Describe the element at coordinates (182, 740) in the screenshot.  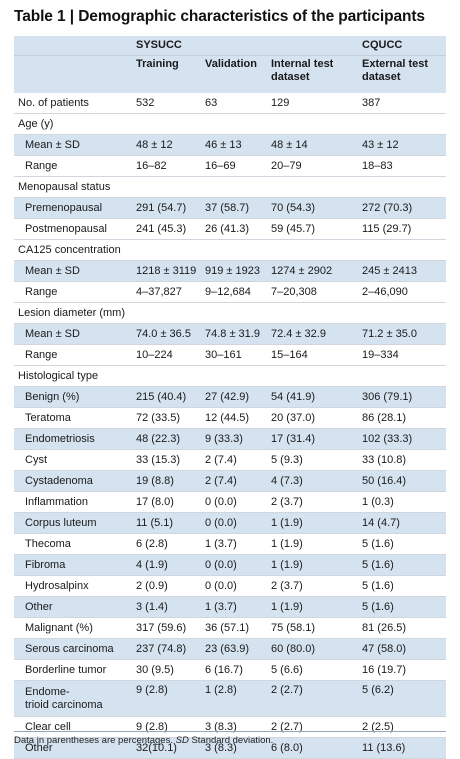
I see `footnote-abbr: SD` at that location.